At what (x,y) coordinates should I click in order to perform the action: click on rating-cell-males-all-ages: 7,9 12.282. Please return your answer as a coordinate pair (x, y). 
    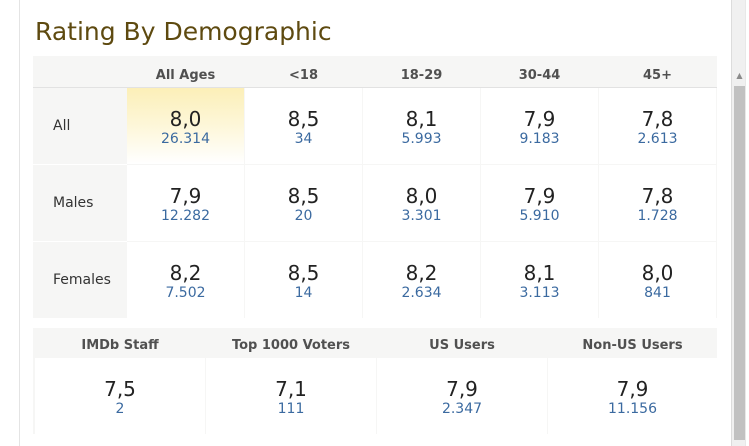
    Looking at the image, I should click on (185, 203).